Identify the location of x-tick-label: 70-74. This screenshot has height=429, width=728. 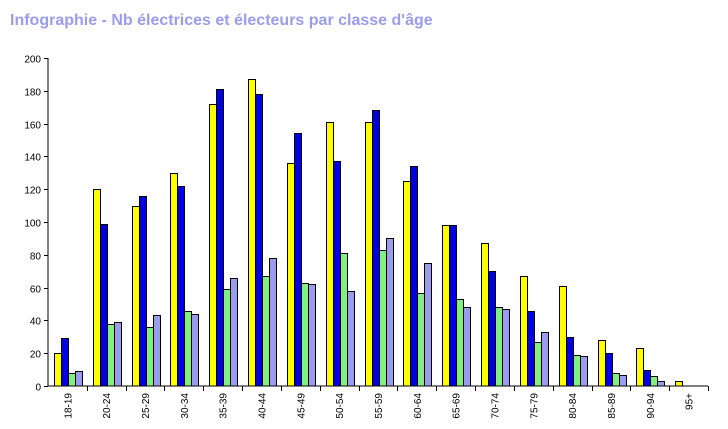
(495, 406).